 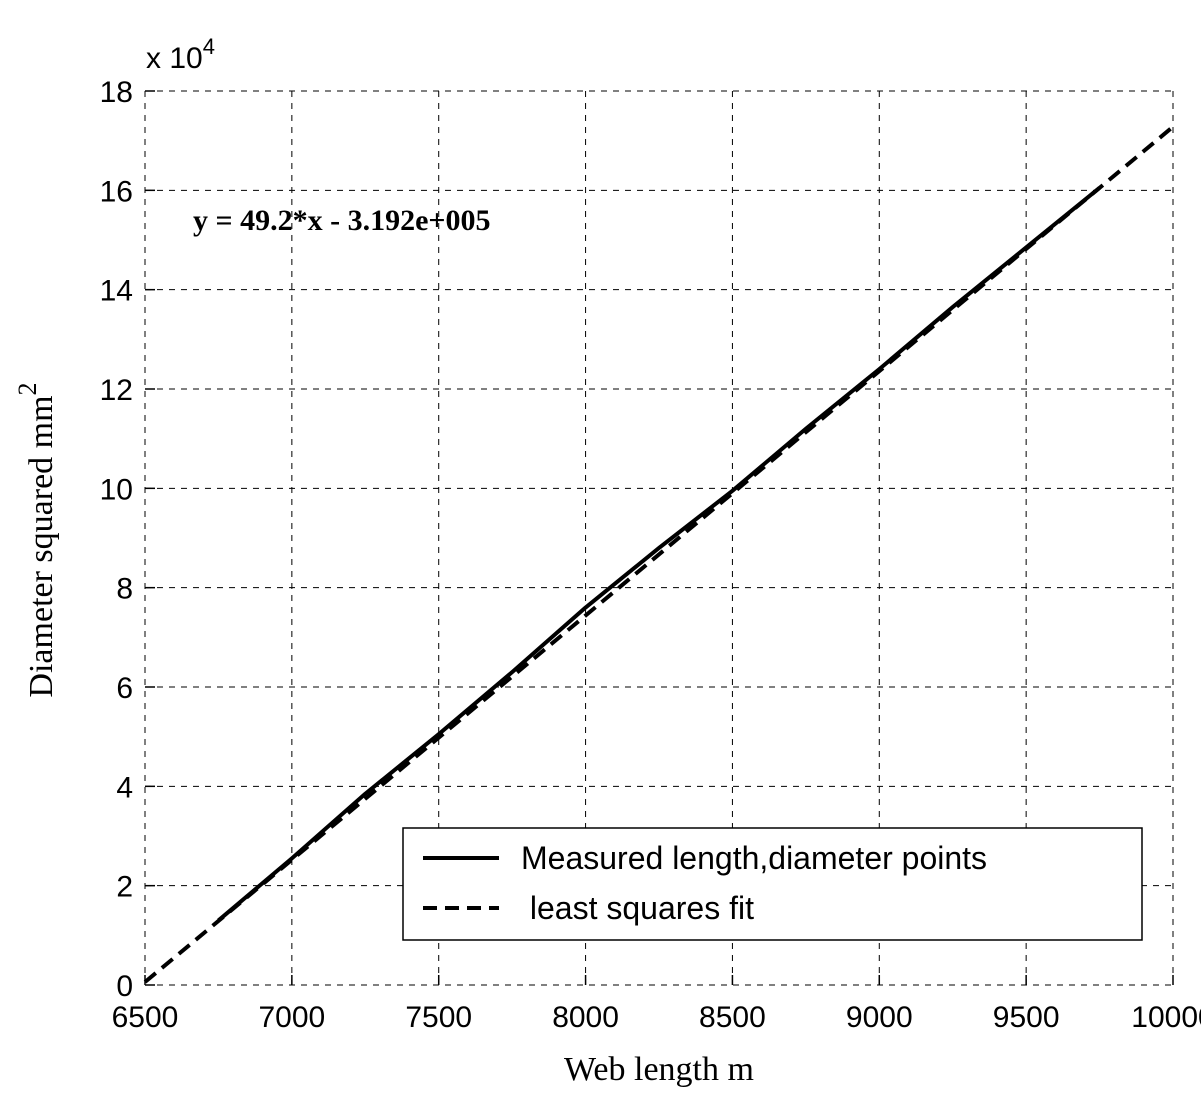 I want to click on legend-label: least squares fit, so click(x=637, y=908).